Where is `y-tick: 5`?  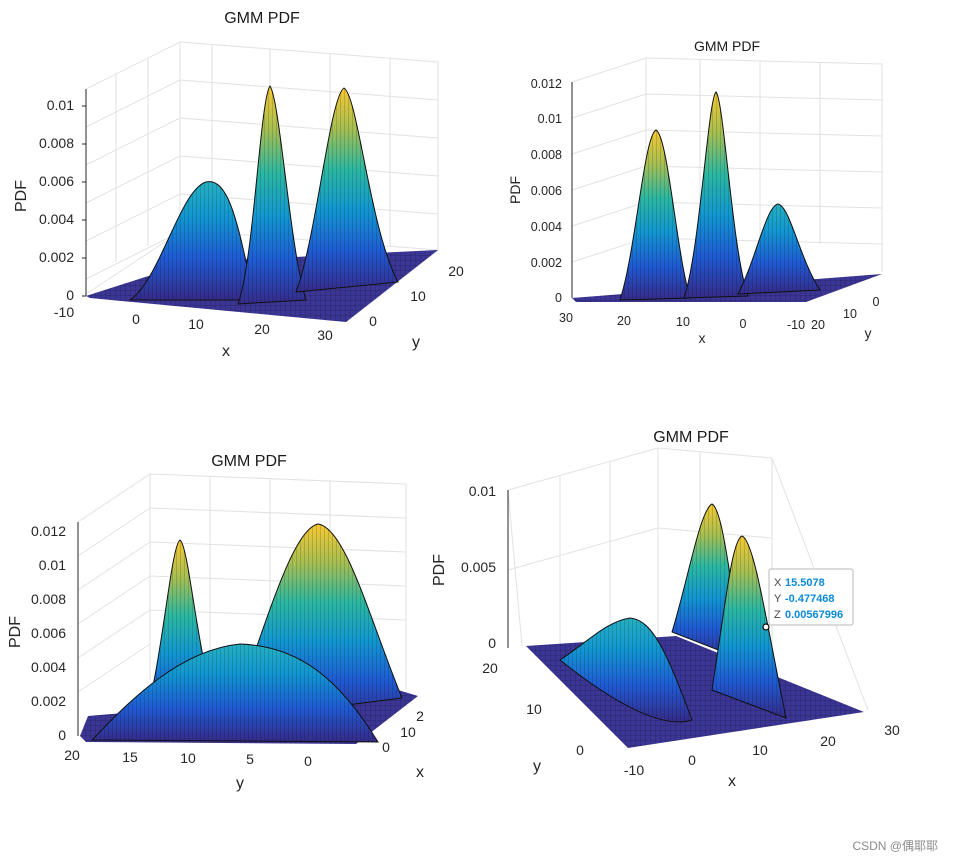
y-tick: 5 is located at coordinates (250, 759).